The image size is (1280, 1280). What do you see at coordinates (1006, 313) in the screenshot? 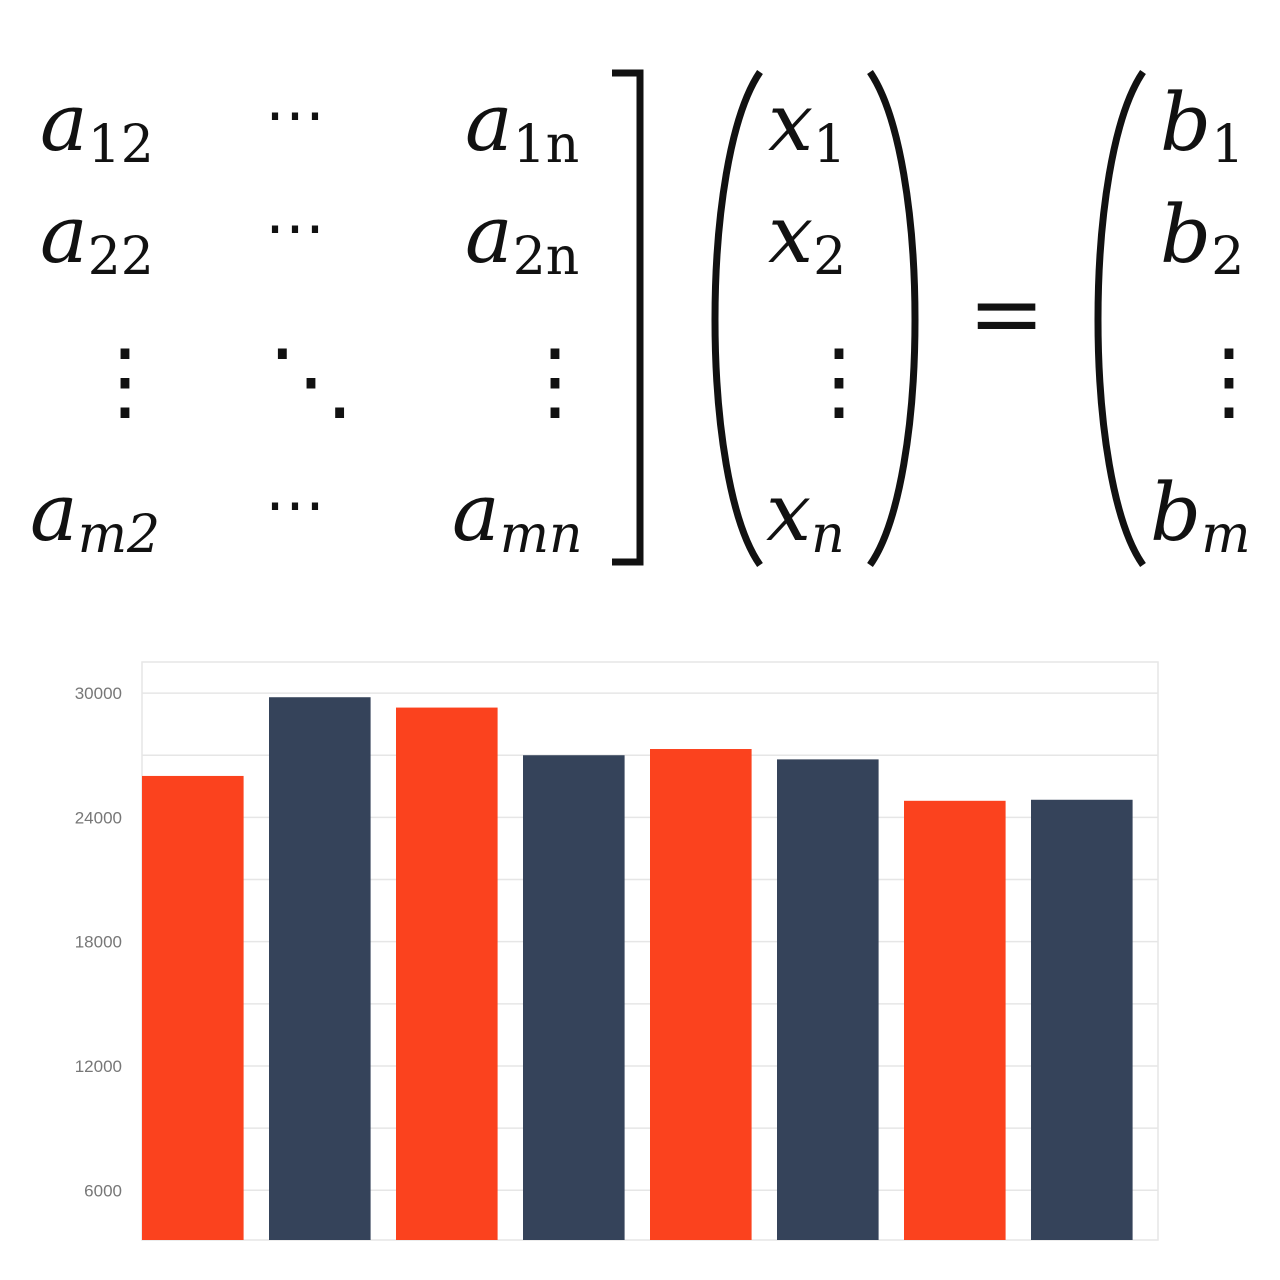
I see `equals-sign: =` at bounding box center [1006, 313].